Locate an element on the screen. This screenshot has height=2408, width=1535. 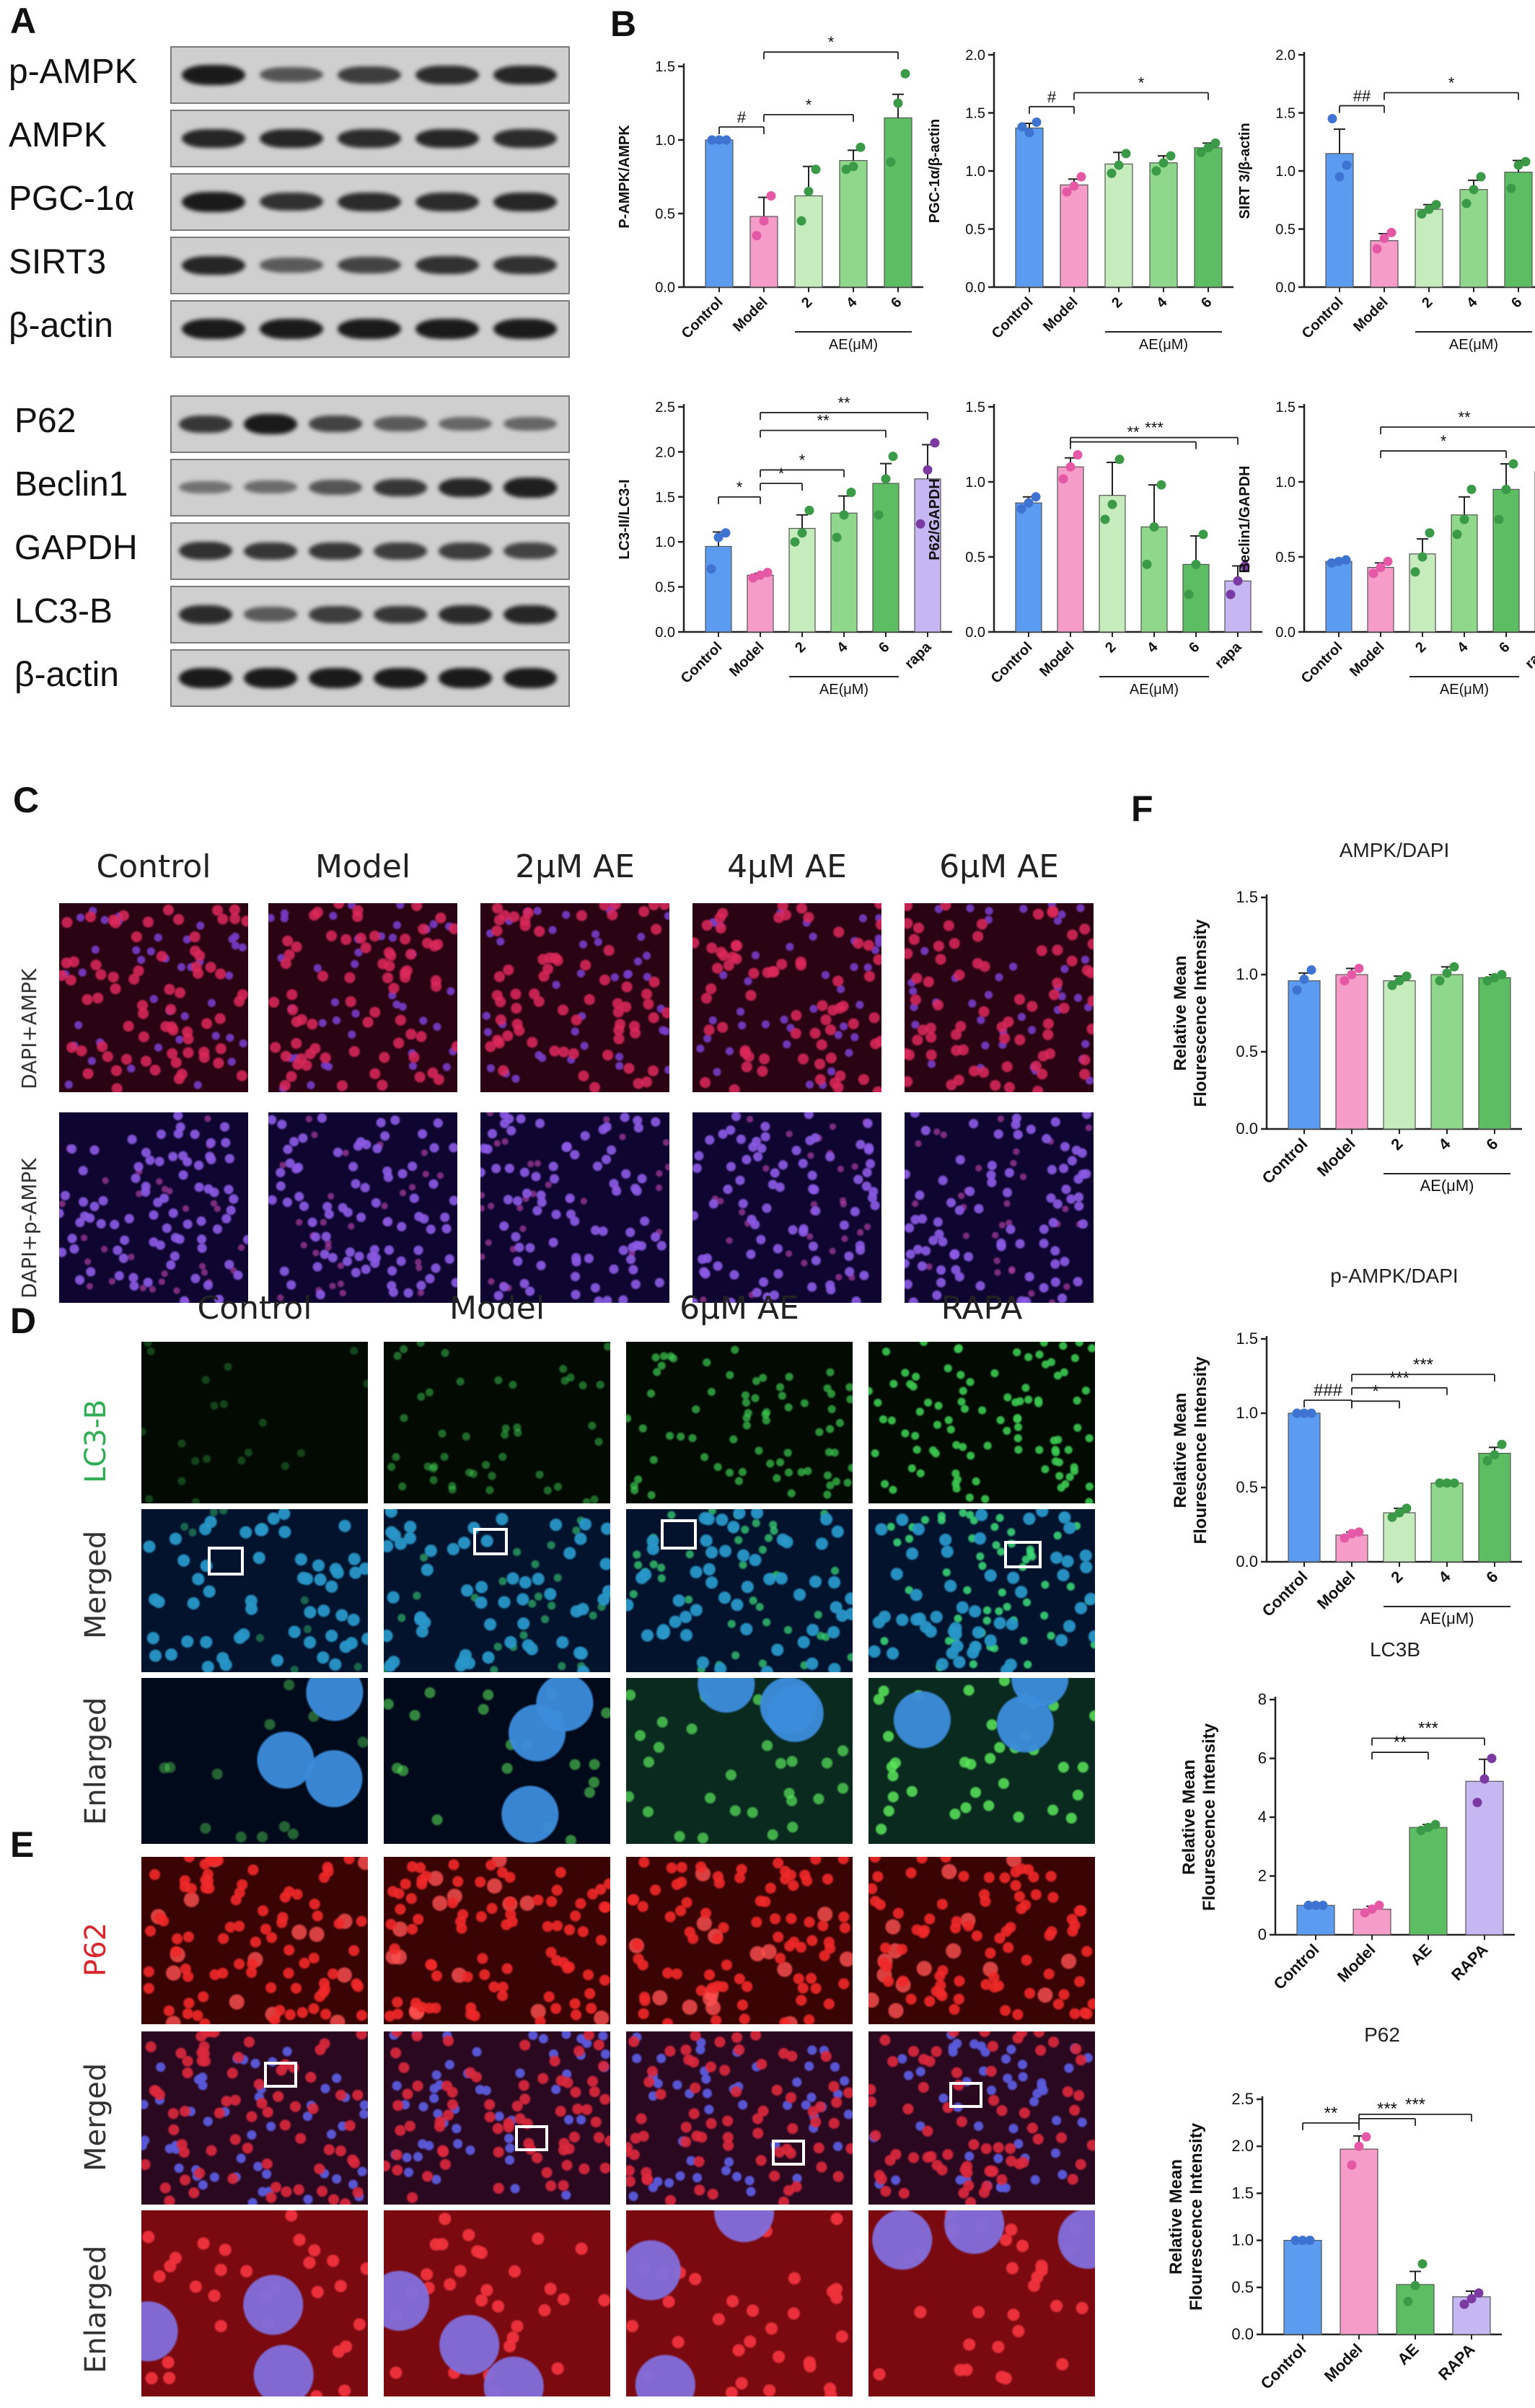
x-tick-label: rapa is located at coordinates (1229, 655).